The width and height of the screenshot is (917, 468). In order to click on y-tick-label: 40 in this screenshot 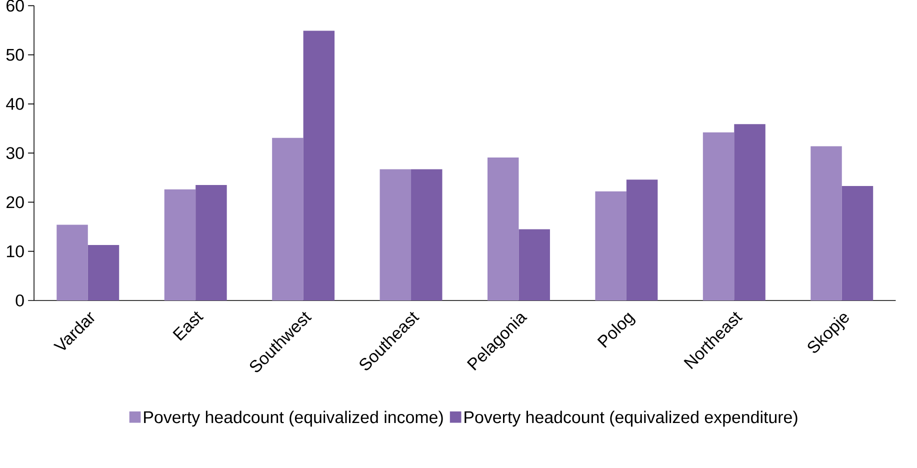, I will do `click(15, 104)`.